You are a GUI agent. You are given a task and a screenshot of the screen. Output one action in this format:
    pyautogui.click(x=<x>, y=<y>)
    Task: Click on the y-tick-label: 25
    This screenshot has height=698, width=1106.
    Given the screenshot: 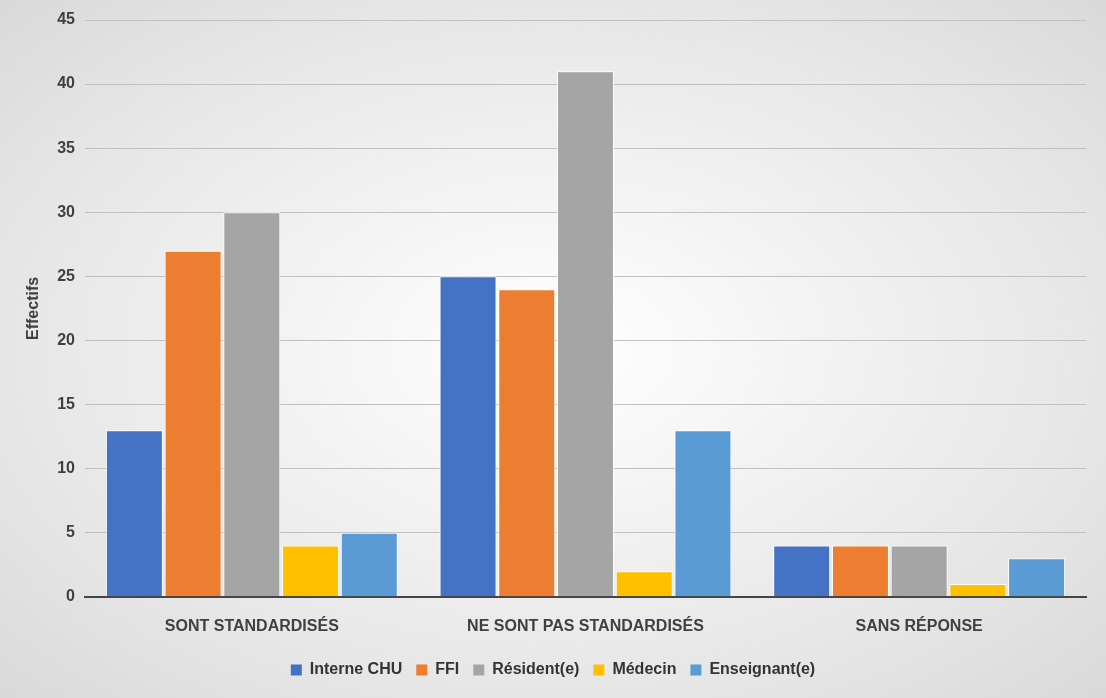 What is the action you would take?
    pyautogui.click(x=66, y=275)
    